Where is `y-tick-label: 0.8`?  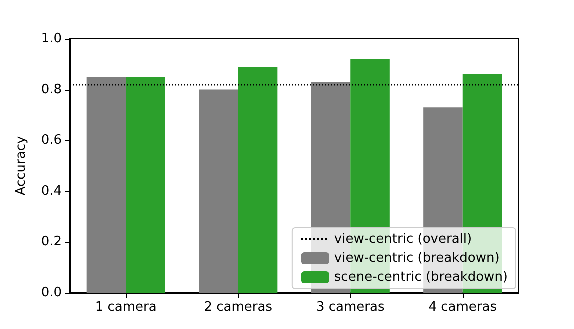 y-tick-label: 0.8 is located at coordinates (51, 90).